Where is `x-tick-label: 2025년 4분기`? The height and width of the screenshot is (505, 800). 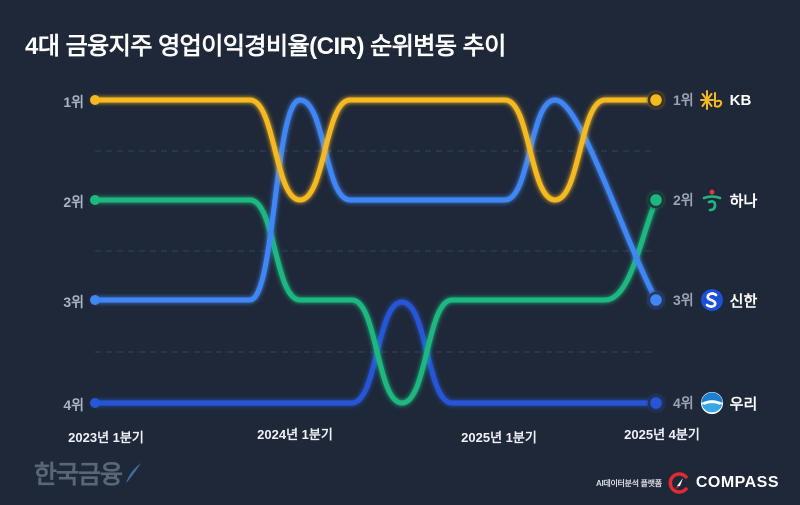 x-tick-label: 2025년 4분기 is located at coordinates (662, 434).